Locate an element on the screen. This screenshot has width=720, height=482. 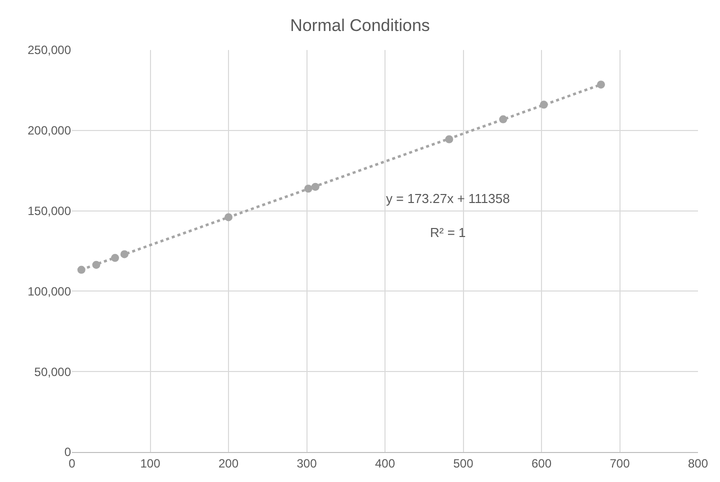
annotation: y = 173.27x + 111358 is located at coordinates (448, 198).